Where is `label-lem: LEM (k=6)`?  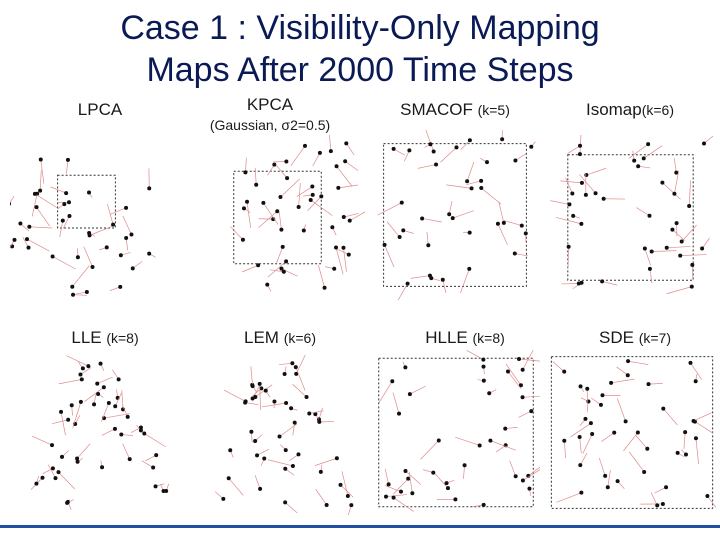
label-lem: LEM (k=6) is located at coordinates (280, 337).